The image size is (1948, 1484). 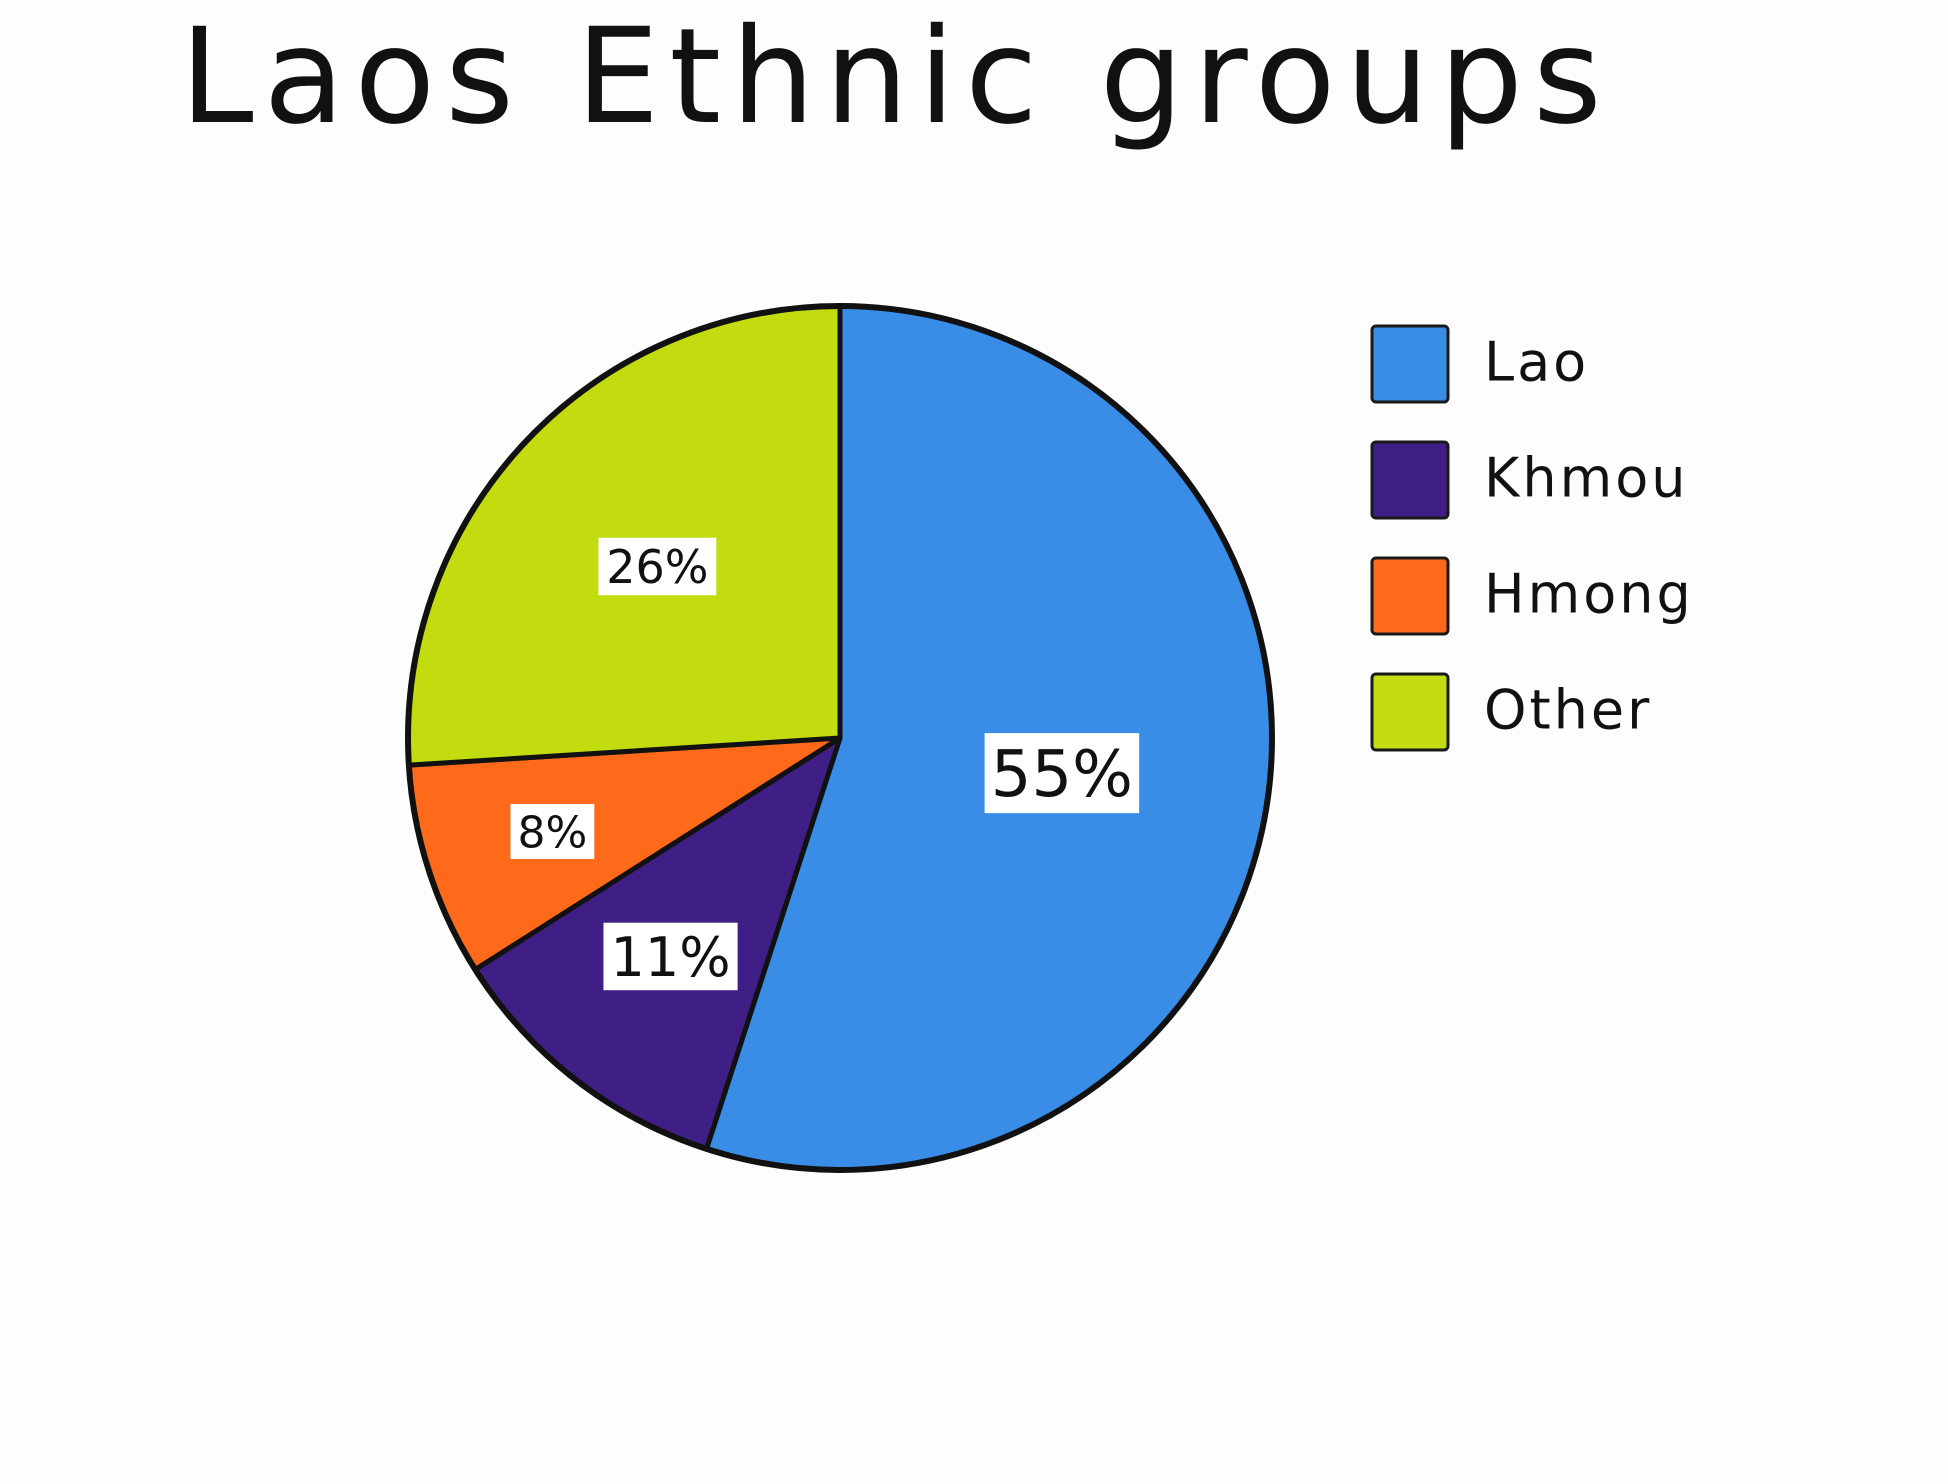 What do you see at coordinates (1536, 362) in the screenshot?
I see `legend-label-lao: Lao` at bounding box center [1536, 362].